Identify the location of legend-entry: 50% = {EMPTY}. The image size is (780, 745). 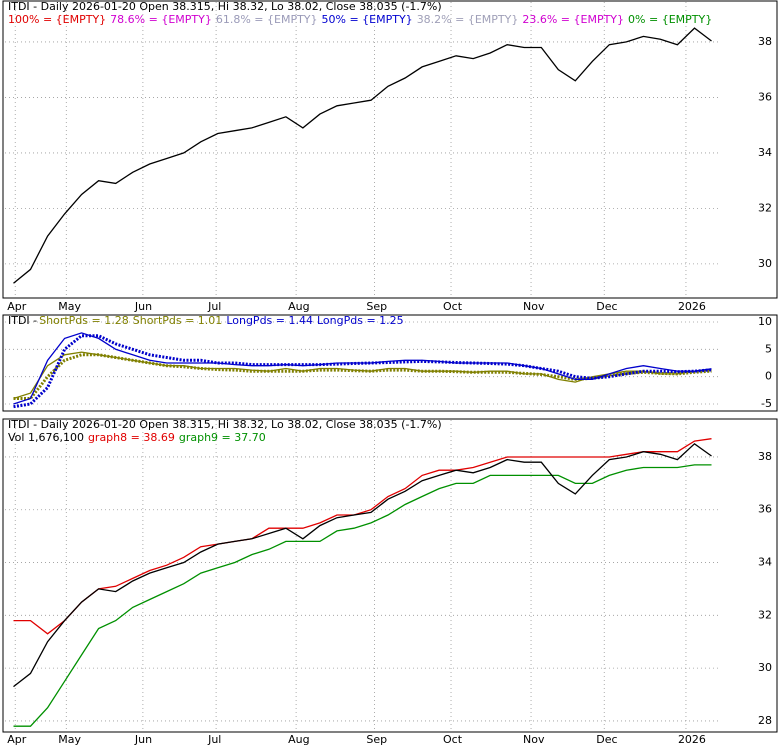
(367, 19).